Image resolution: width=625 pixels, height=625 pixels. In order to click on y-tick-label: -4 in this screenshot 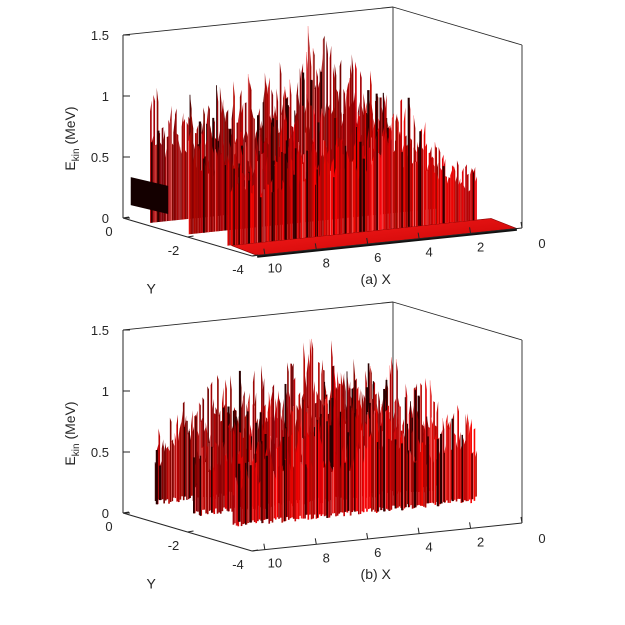, I will do `click(238, 564)`.